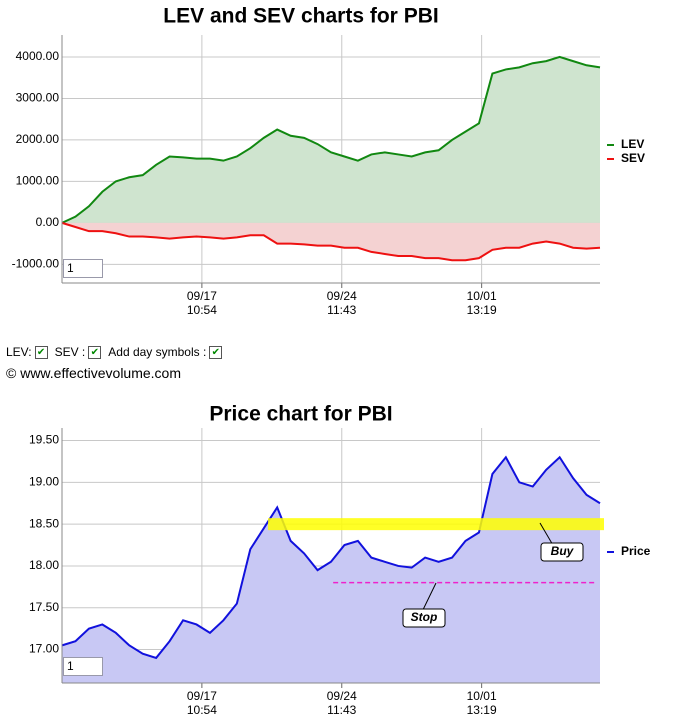 This screenshot has width=677, height=720. I want to click on y-tick-label: 2000.00, so click(38, 139).